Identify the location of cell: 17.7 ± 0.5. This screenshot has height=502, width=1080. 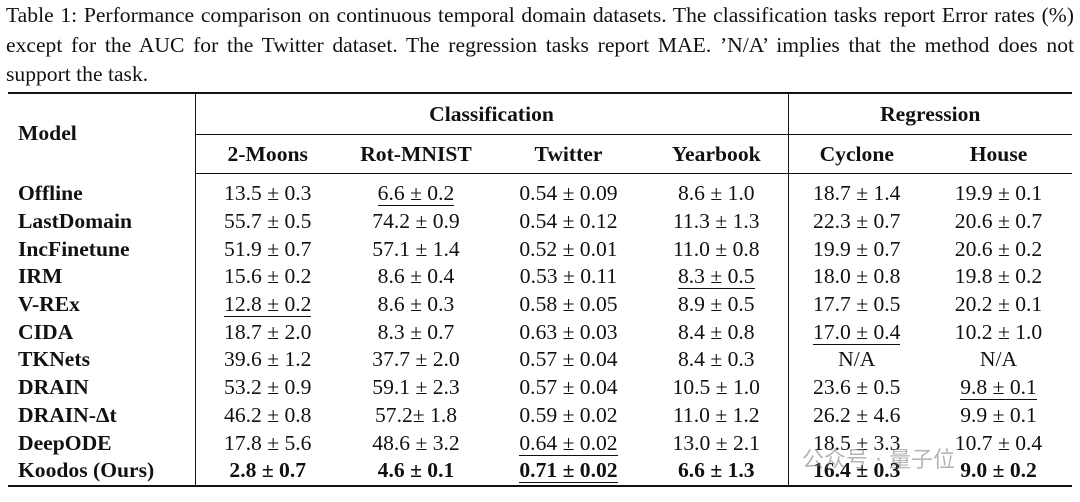
(856, 304).